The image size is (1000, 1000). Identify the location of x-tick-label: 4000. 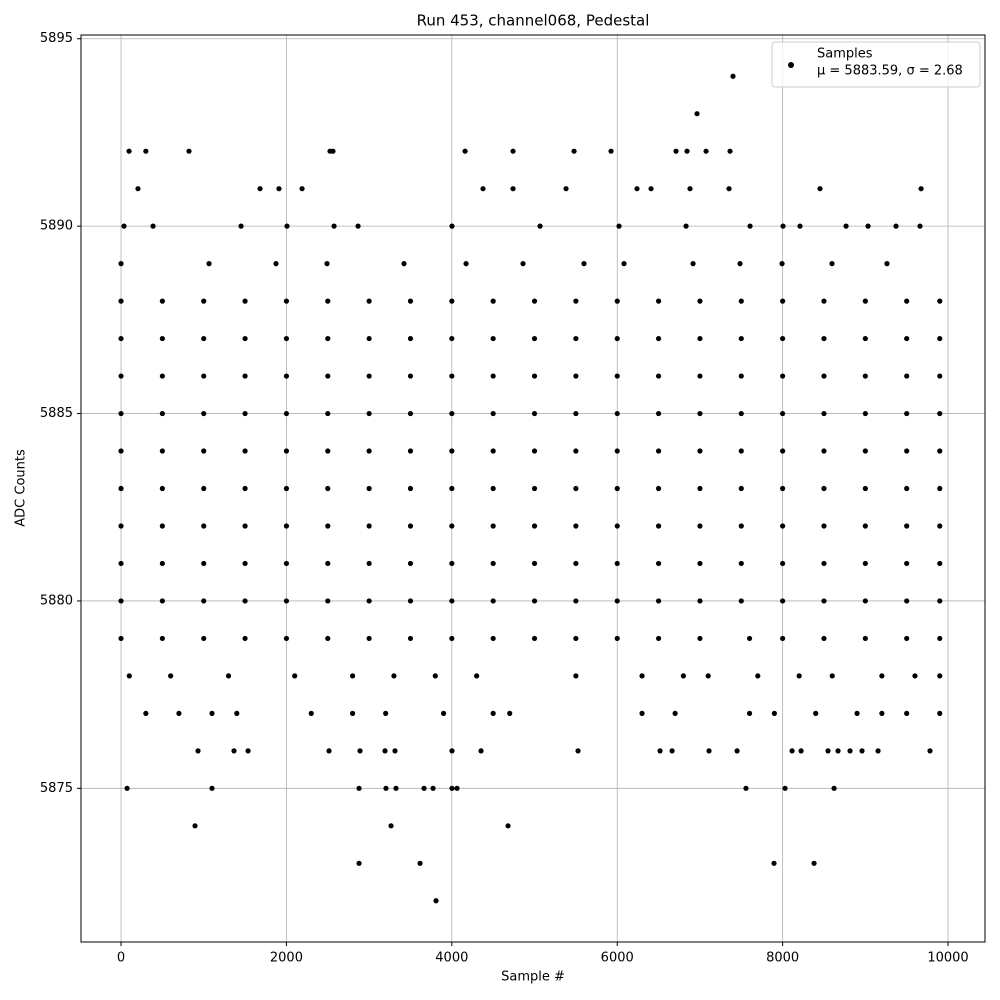
(451, 958).